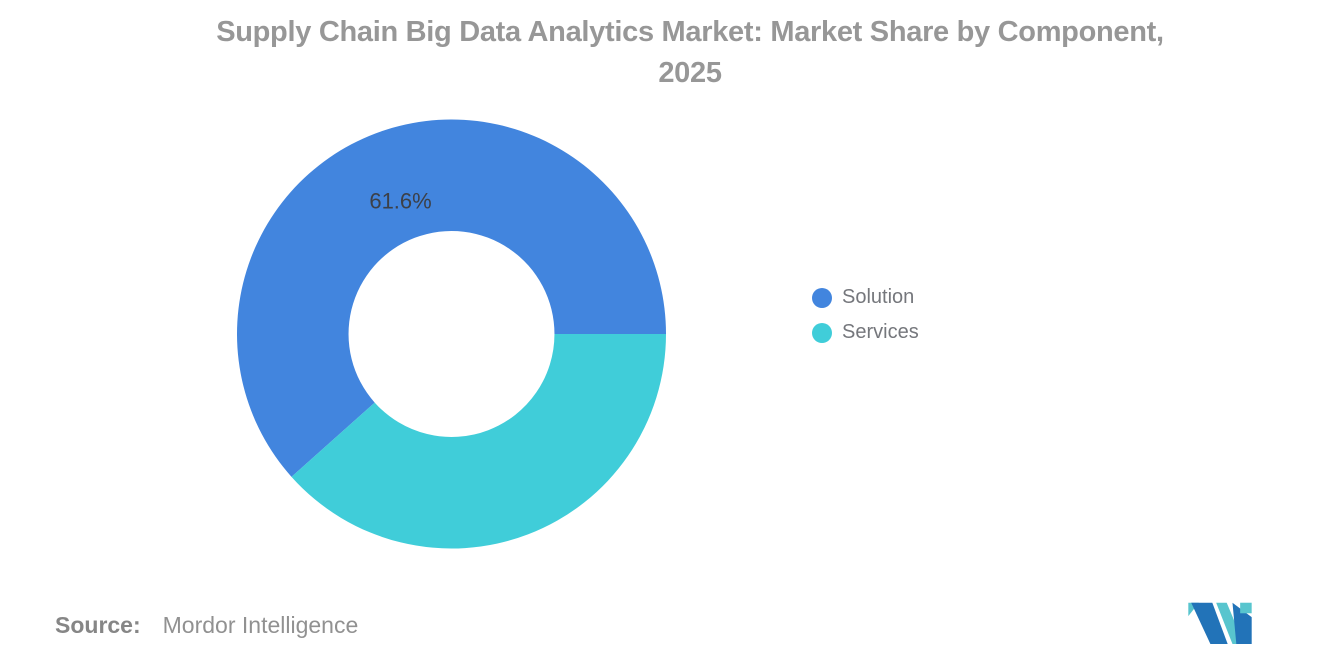  I want to click on legend: Solution Services, so click(865, 321).